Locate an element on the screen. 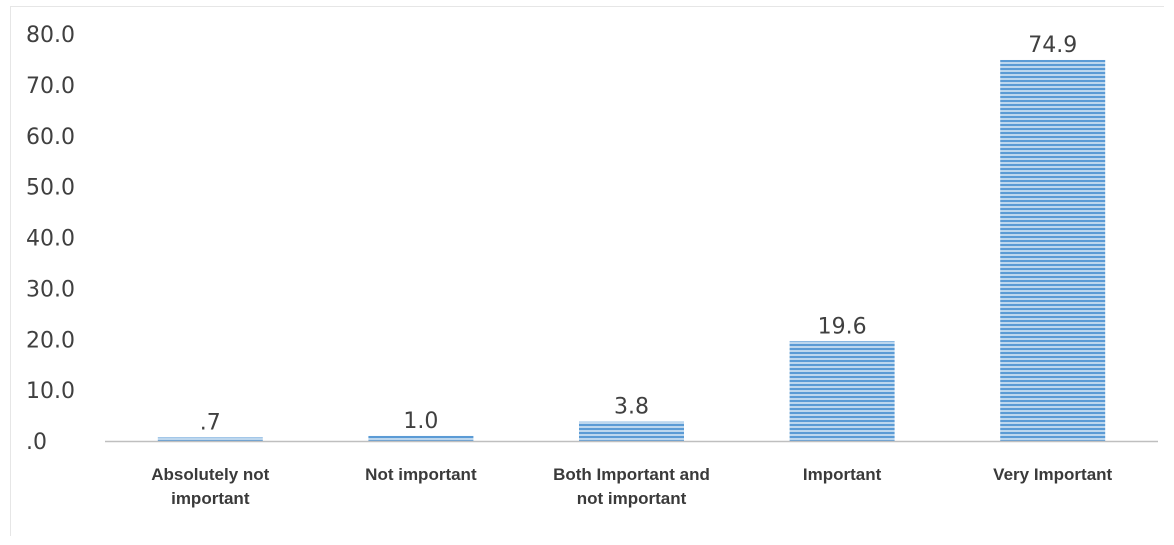 Image resolution: width=1174 pixels, height=545 pixels. category-label-line: Absolutely not is located at coordinates (210, 474).